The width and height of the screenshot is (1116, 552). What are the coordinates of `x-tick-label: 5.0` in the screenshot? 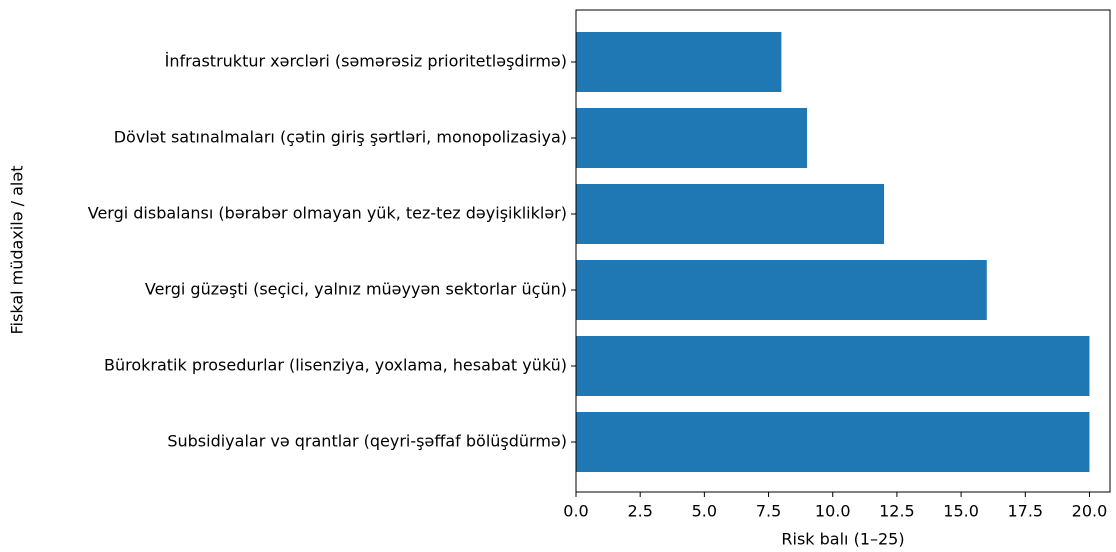 It's located at (704, 511).